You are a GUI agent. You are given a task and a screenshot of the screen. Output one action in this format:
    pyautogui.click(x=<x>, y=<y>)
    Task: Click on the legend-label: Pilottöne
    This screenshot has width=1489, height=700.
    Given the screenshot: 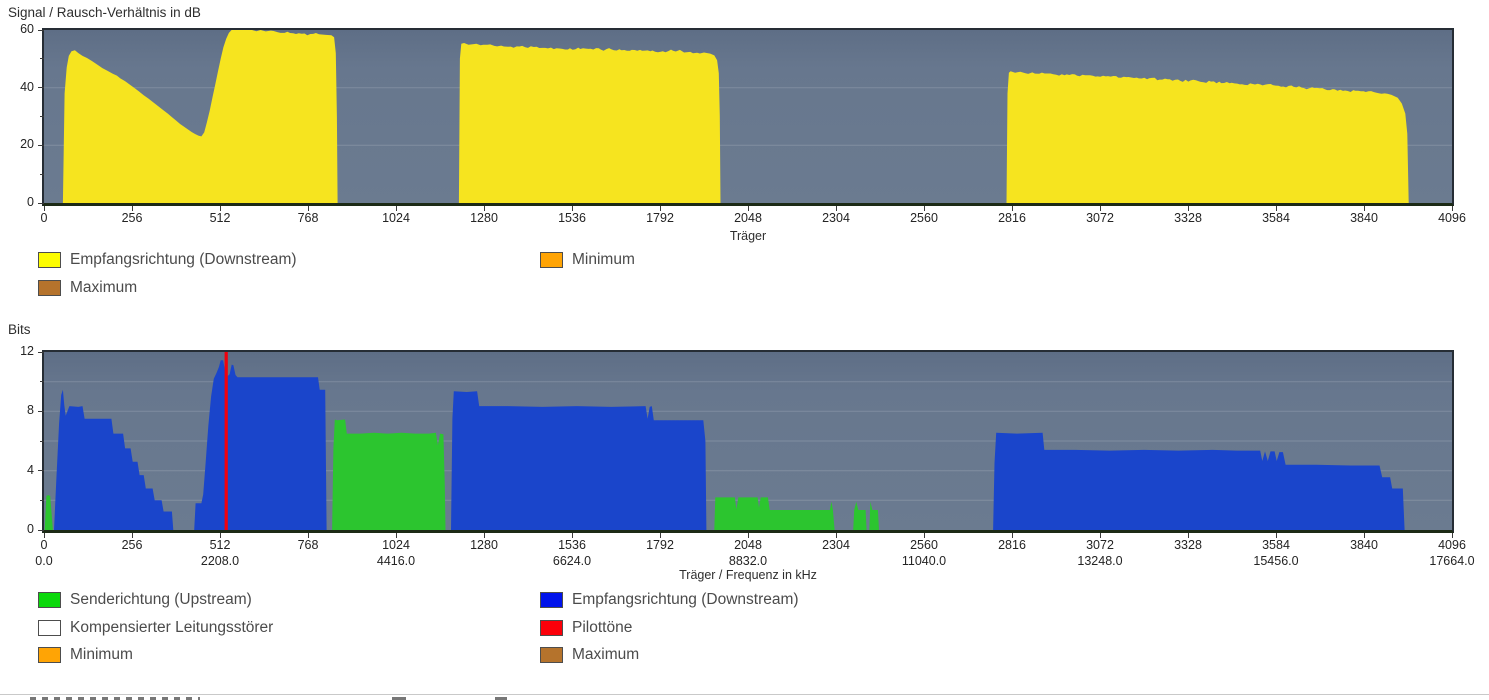 What is the action you would take?
    pyautogui.click(x=602, y=627)
    